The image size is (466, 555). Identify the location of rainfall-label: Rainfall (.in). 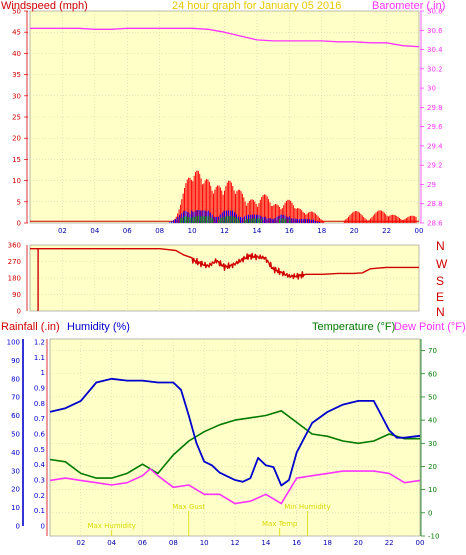
(30, 327).